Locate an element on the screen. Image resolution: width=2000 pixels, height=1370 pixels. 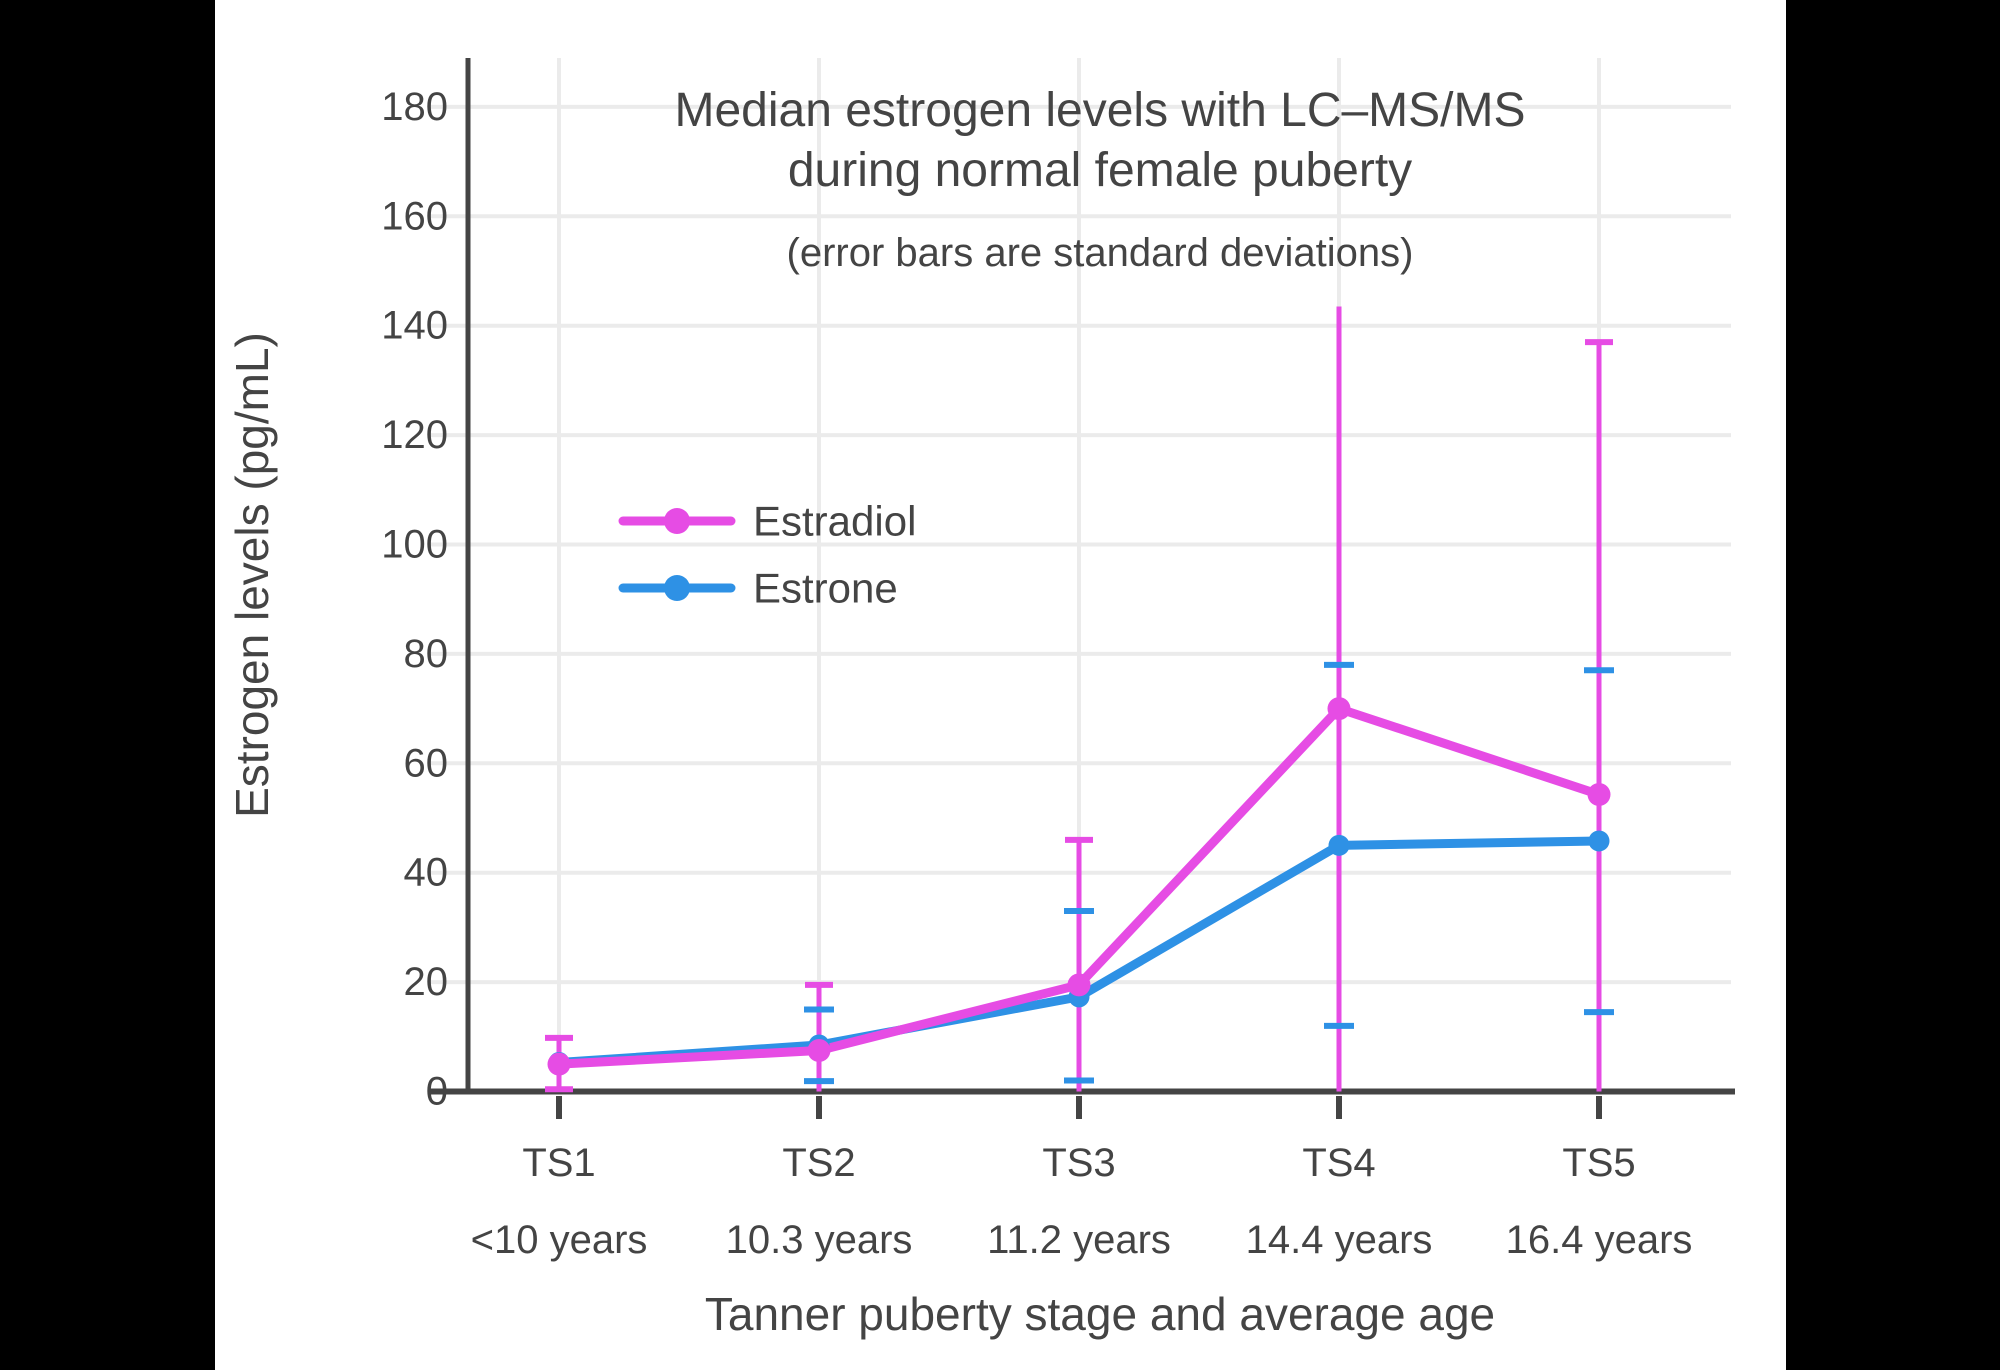
x-tick-stage-label: TS2 is located at coordinates (818, 1163).